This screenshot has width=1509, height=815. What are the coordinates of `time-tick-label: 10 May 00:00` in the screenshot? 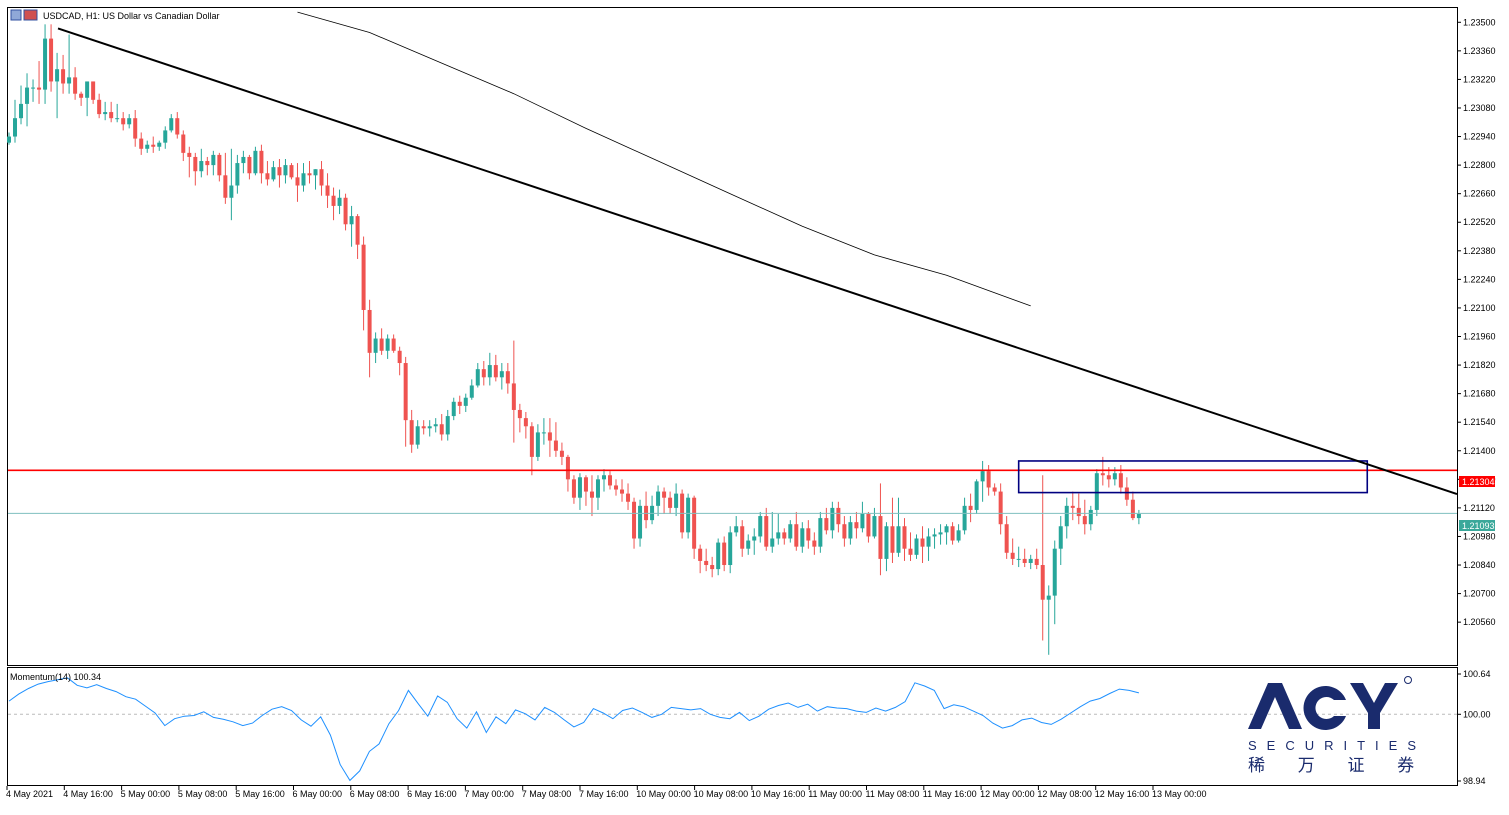 It's located at (663, 794).